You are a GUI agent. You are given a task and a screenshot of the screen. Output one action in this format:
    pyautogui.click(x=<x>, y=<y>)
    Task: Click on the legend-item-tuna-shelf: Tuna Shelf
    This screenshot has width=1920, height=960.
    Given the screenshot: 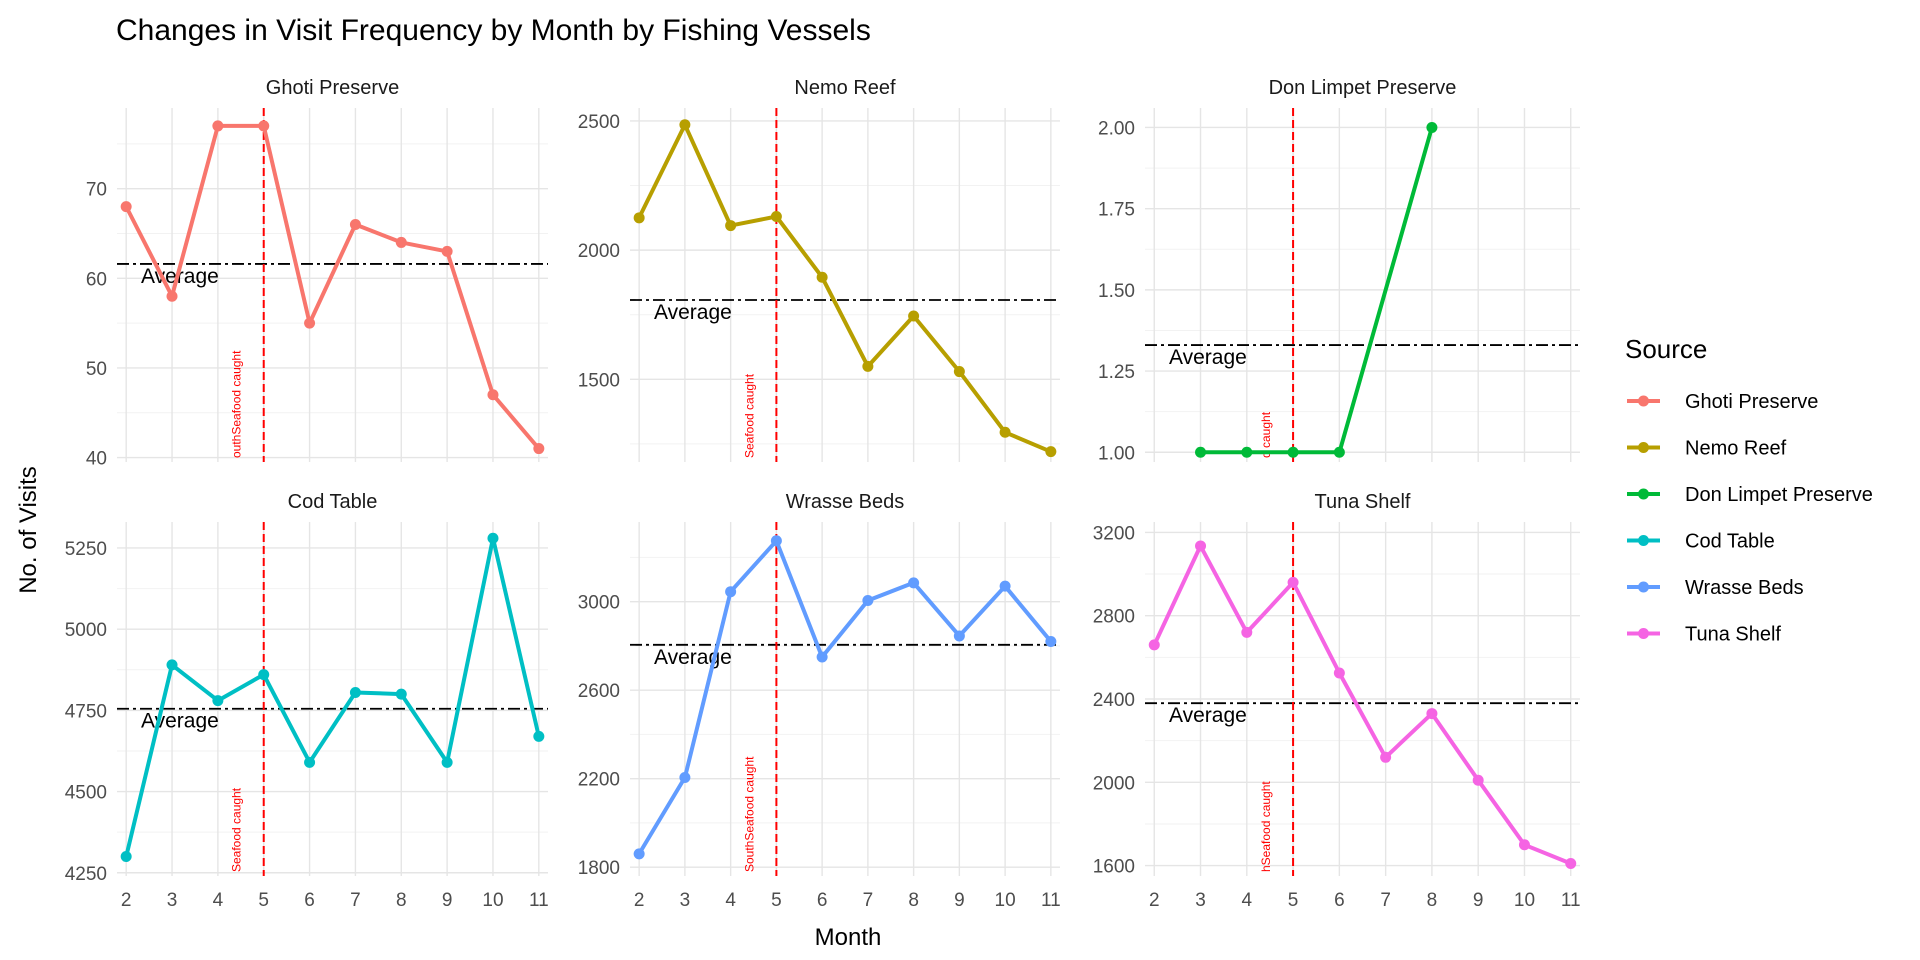 What is the action you would take?
    pyautogui.click(x=1704, y=635)
    